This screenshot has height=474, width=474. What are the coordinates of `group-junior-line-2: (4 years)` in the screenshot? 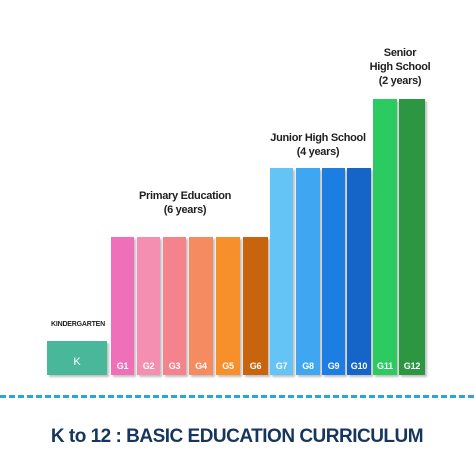 It's located at (318, 152).